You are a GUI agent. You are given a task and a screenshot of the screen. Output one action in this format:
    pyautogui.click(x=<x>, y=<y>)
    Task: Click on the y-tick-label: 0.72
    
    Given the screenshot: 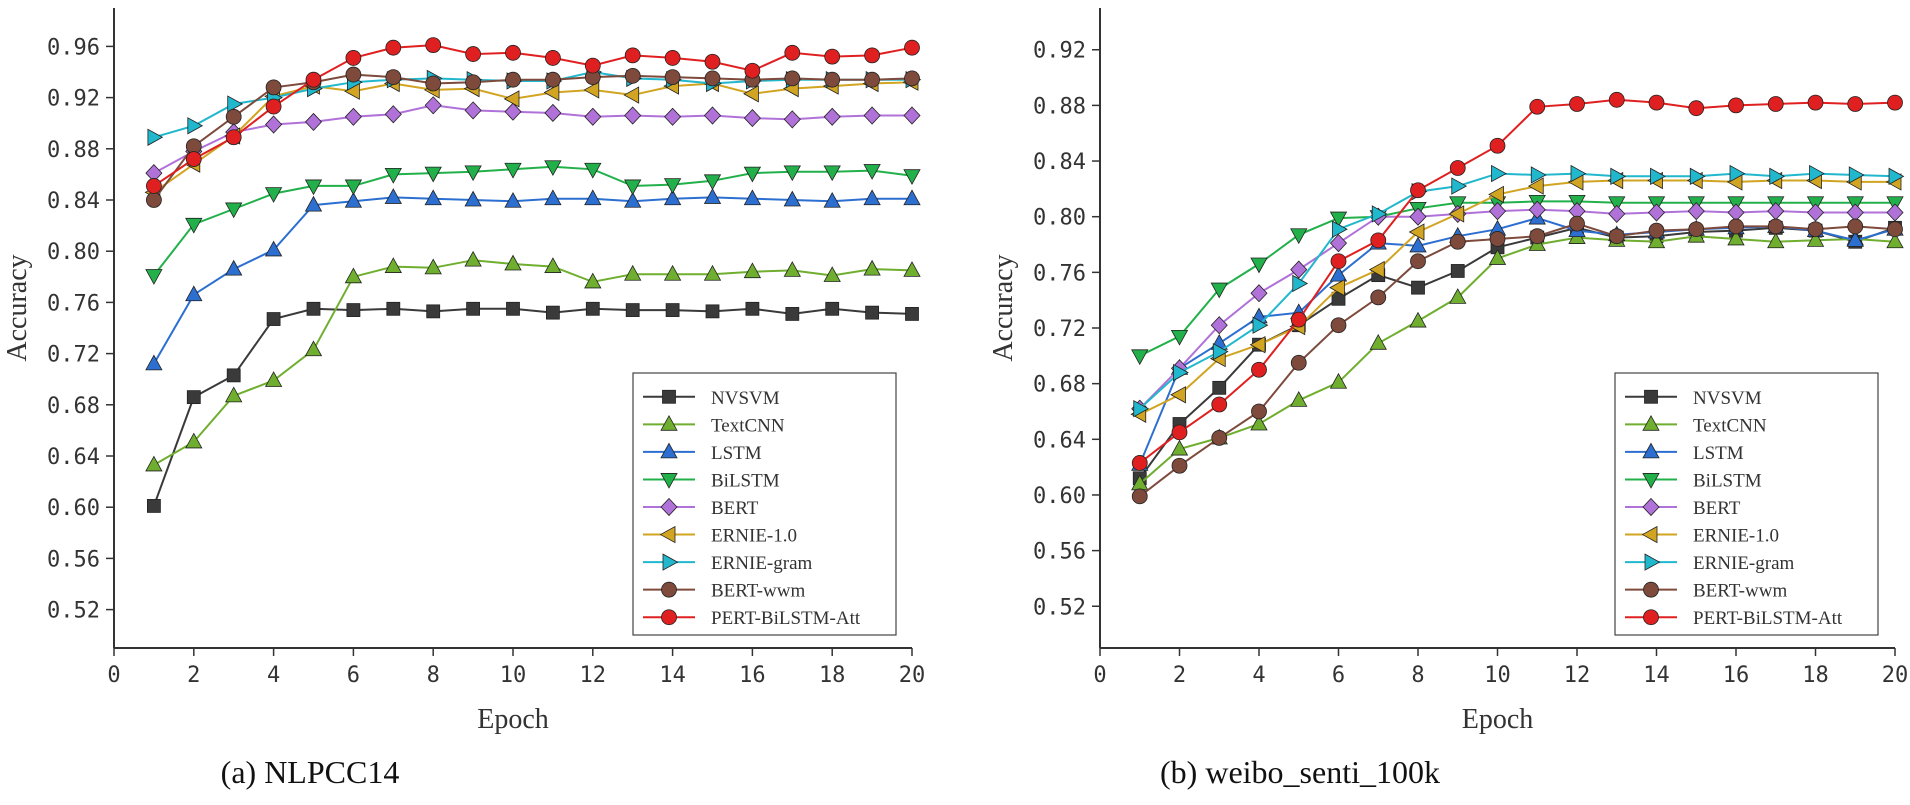 What is the action you would take?
    pyautogui.click(x=73, y=355)
    